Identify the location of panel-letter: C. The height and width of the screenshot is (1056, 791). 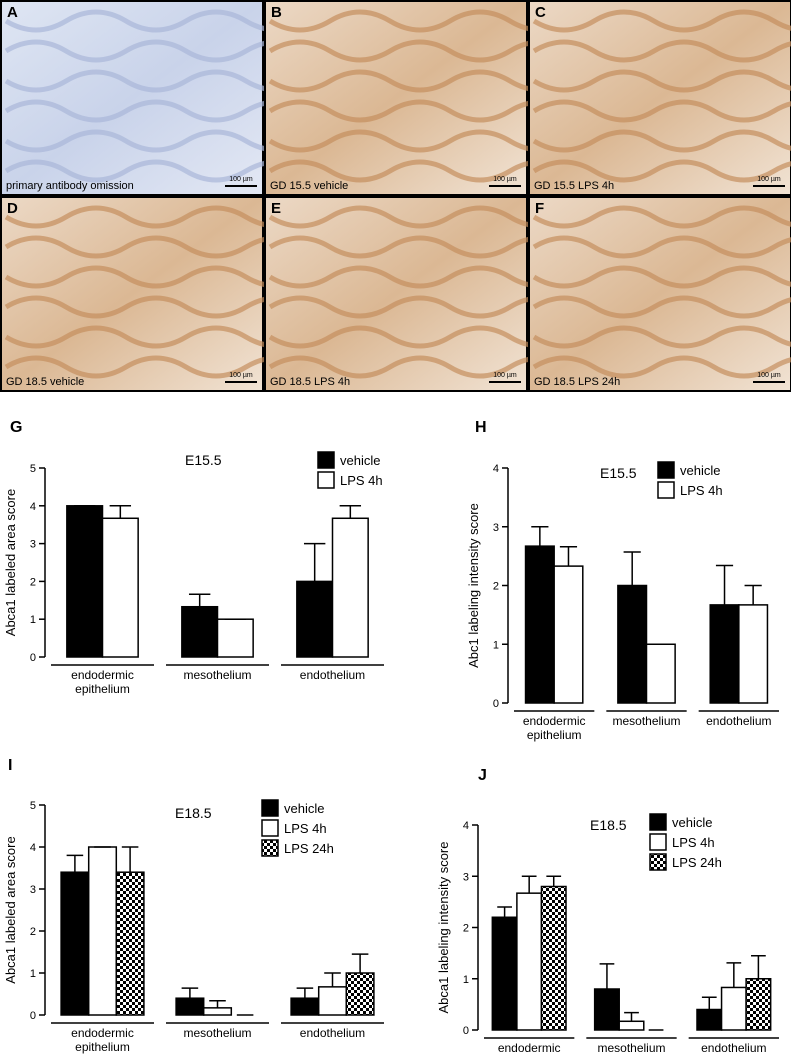
(540, 12).